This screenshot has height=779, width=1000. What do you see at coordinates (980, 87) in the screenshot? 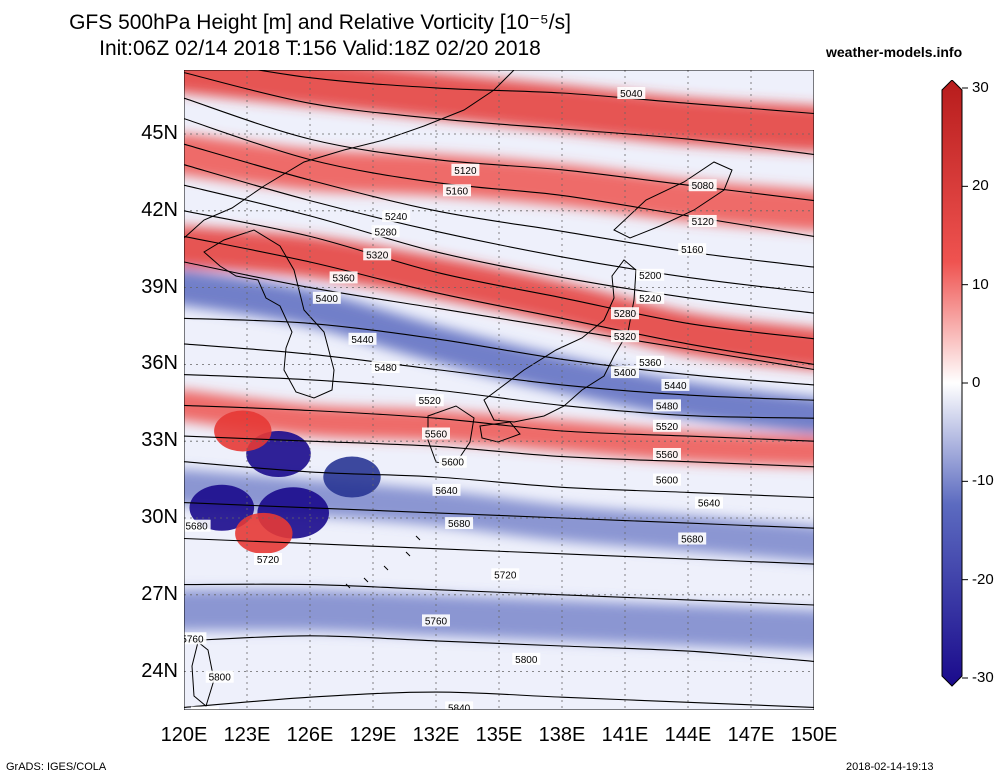
I see `colorbar-label: 30` at bounding box center [980, 87].